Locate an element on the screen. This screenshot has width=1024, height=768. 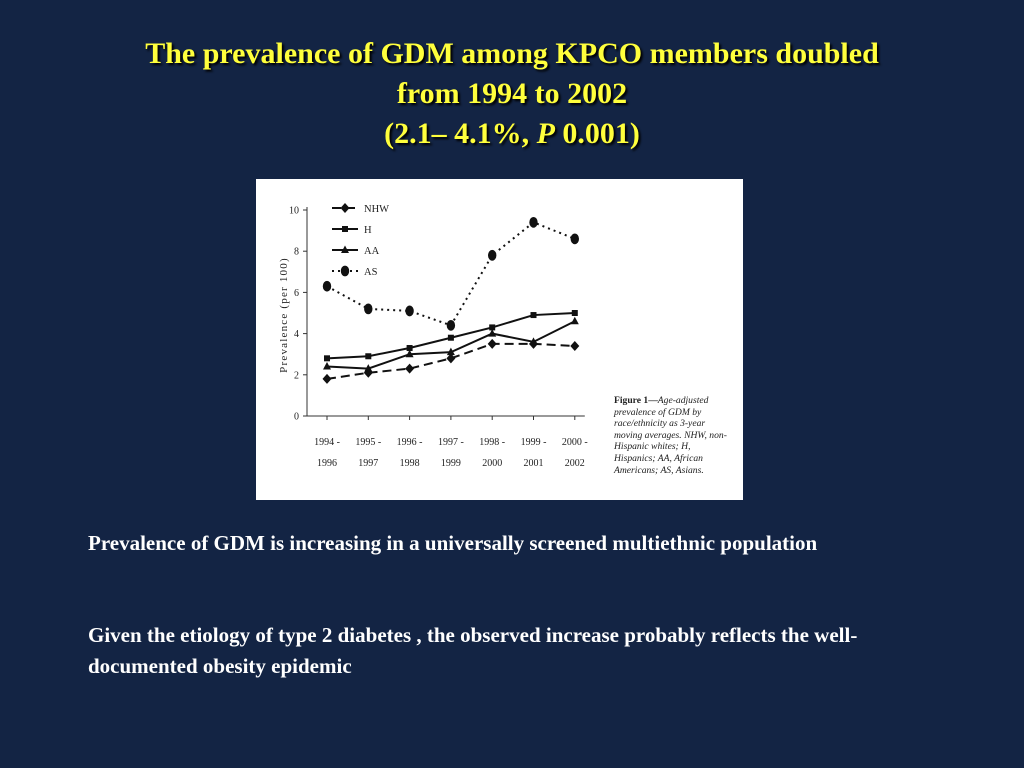
title-stat-suffix: 0.001) is located at coordinates (597, 133).